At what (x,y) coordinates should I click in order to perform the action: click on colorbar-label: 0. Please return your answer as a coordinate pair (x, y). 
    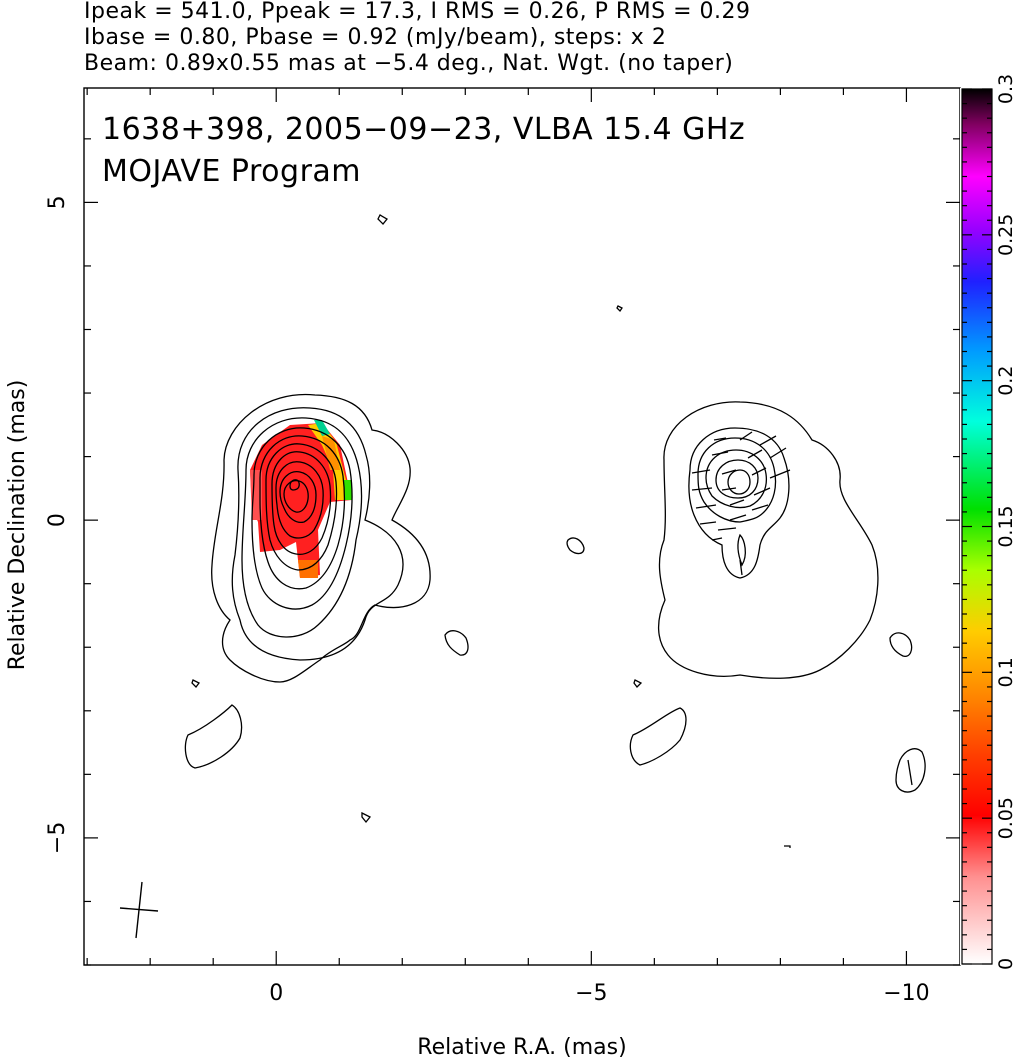
    Looking at the image, I should click on (1006, 964).